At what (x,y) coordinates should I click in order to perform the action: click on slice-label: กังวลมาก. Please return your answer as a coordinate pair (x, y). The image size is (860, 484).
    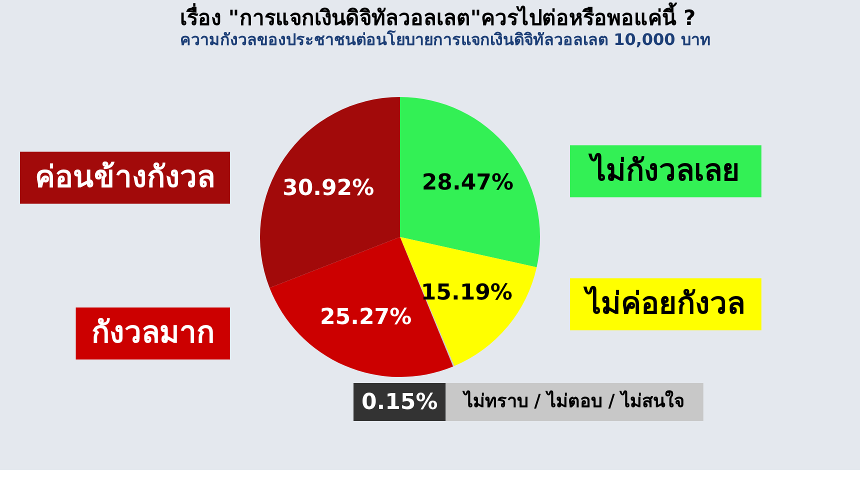
    Looking at the image, I should click on (152, 333).